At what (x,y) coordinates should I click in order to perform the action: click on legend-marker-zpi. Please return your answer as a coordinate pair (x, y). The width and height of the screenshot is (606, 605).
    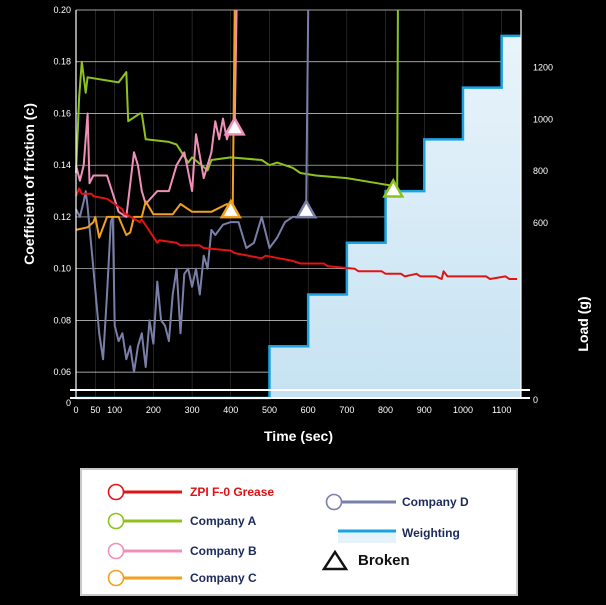
    Looking at the image, I should click on (144, 492).